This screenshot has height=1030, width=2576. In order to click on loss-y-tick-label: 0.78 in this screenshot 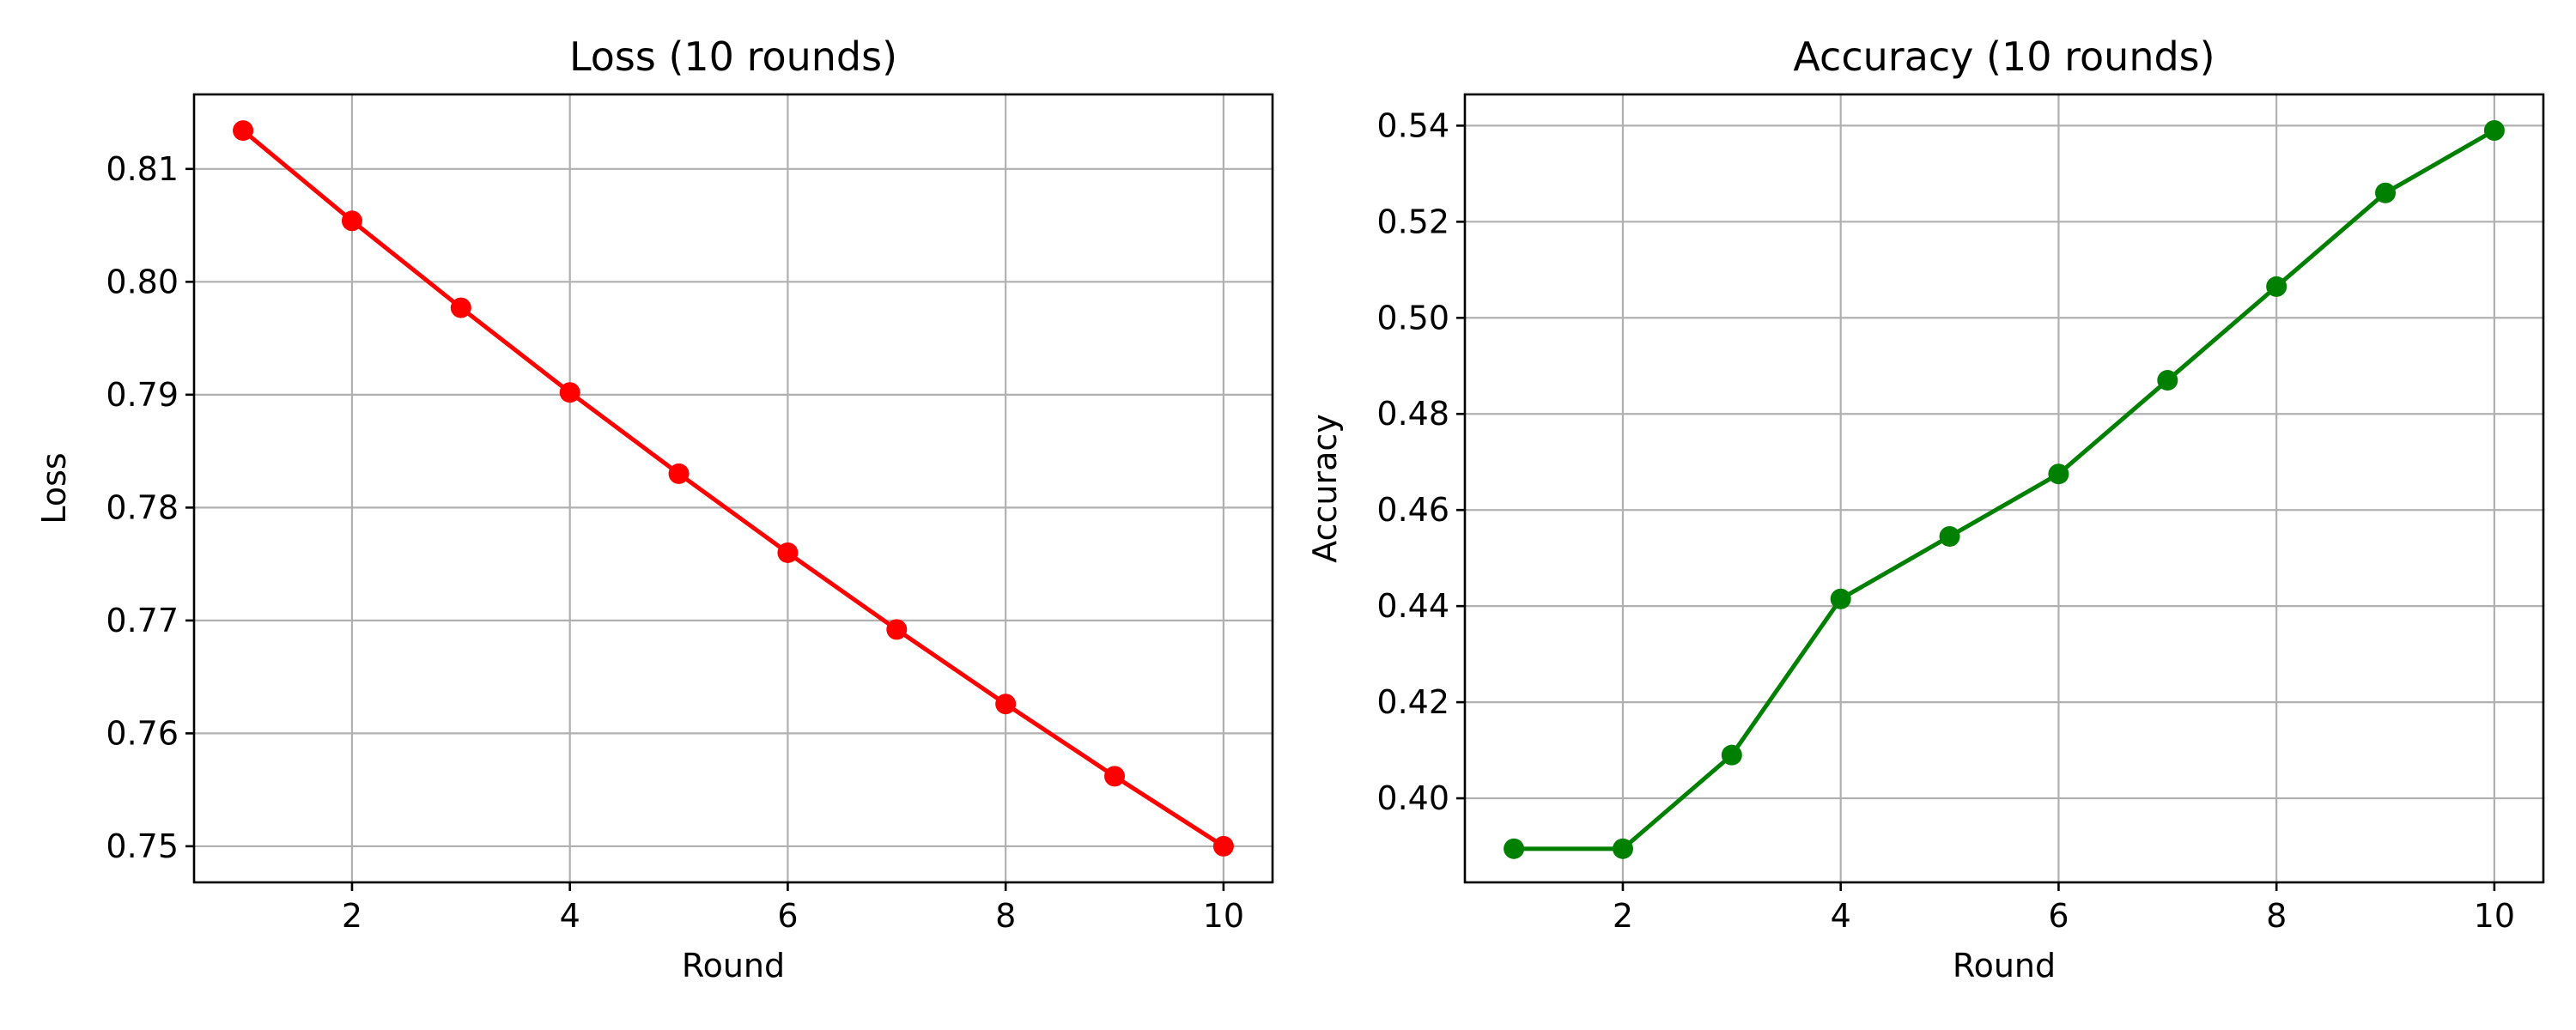, I will do `click(143, 507)`.